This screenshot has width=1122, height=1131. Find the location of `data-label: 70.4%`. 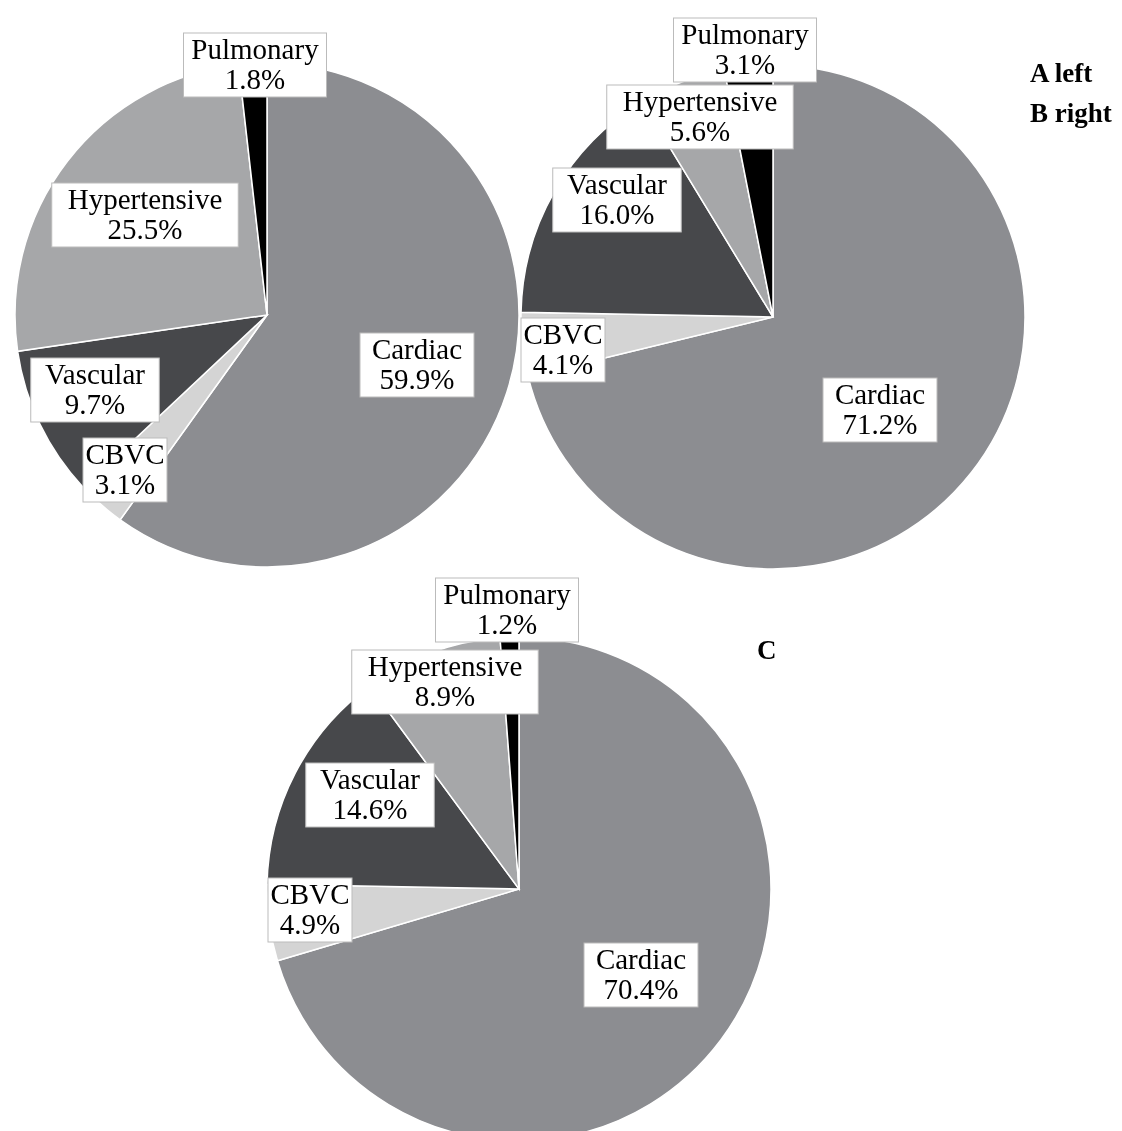

data-label: 70.4% is located at coordinates (641, 989).